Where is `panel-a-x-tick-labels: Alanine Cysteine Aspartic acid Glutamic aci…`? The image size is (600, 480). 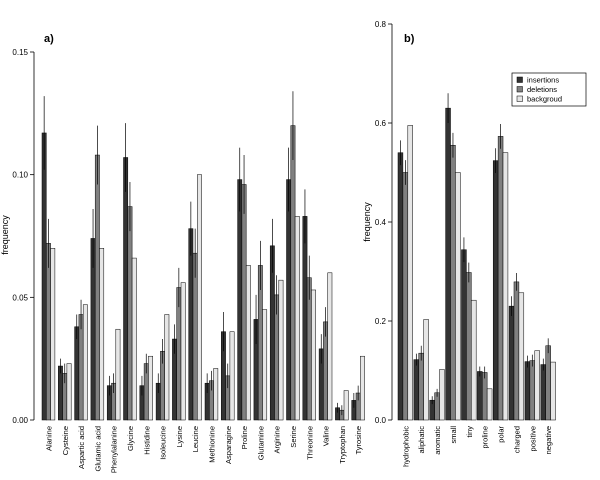 panel-a-x-tick-labels: Alanine Cysteine Aspartic acid Glutamic aci… is located at coordinates (203, 449).